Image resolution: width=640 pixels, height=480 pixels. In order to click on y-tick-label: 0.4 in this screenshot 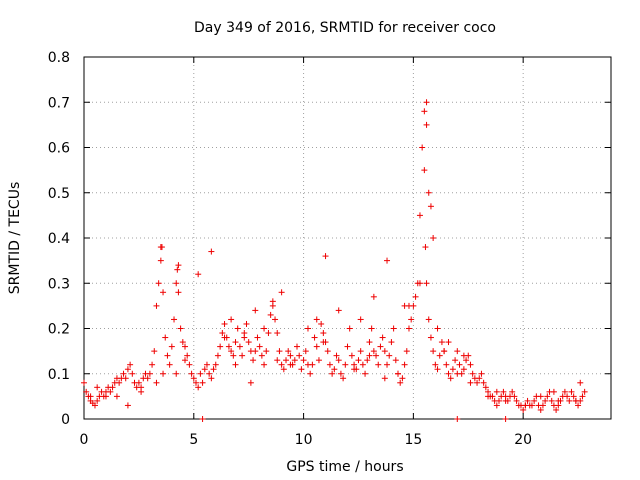, I will do `click(59, 239)`.